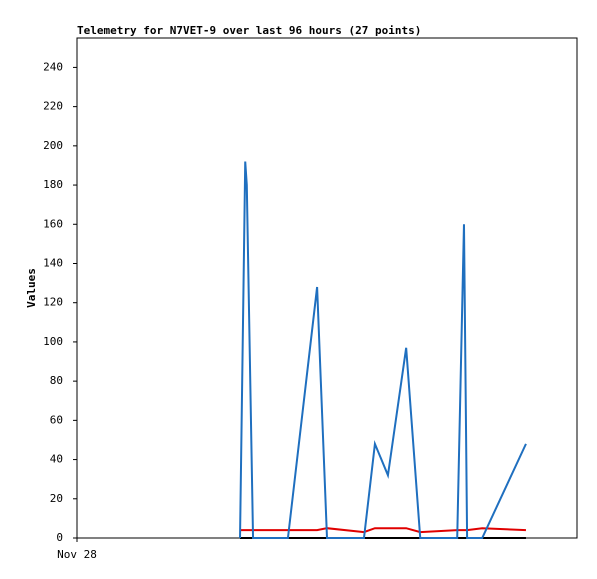 This screenshot has width=597, height=579. Describe the element at coordinates (56, 419) in the screenshot. I see `y-tick-label: 60` at that location.